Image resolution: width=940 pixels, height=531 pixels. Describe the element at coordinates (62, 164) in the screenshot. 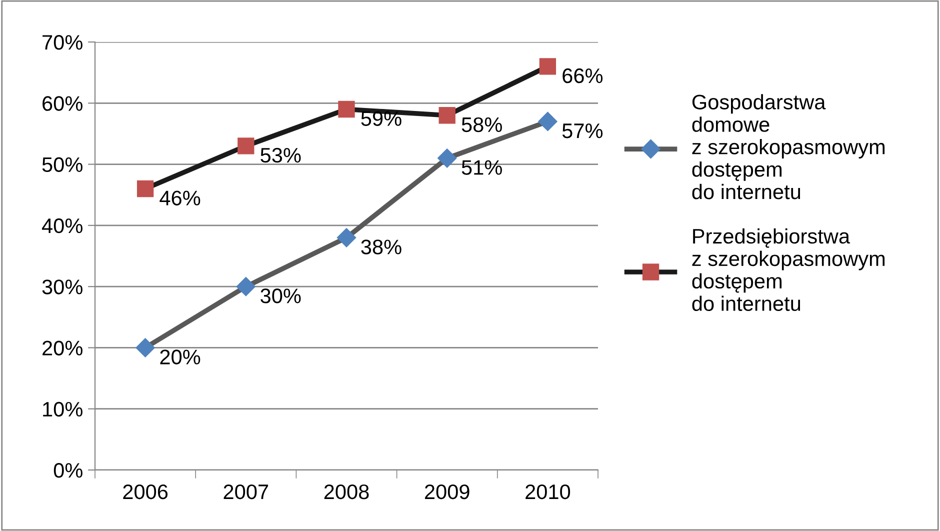

I see `y-tick-label: 50%` at that location.